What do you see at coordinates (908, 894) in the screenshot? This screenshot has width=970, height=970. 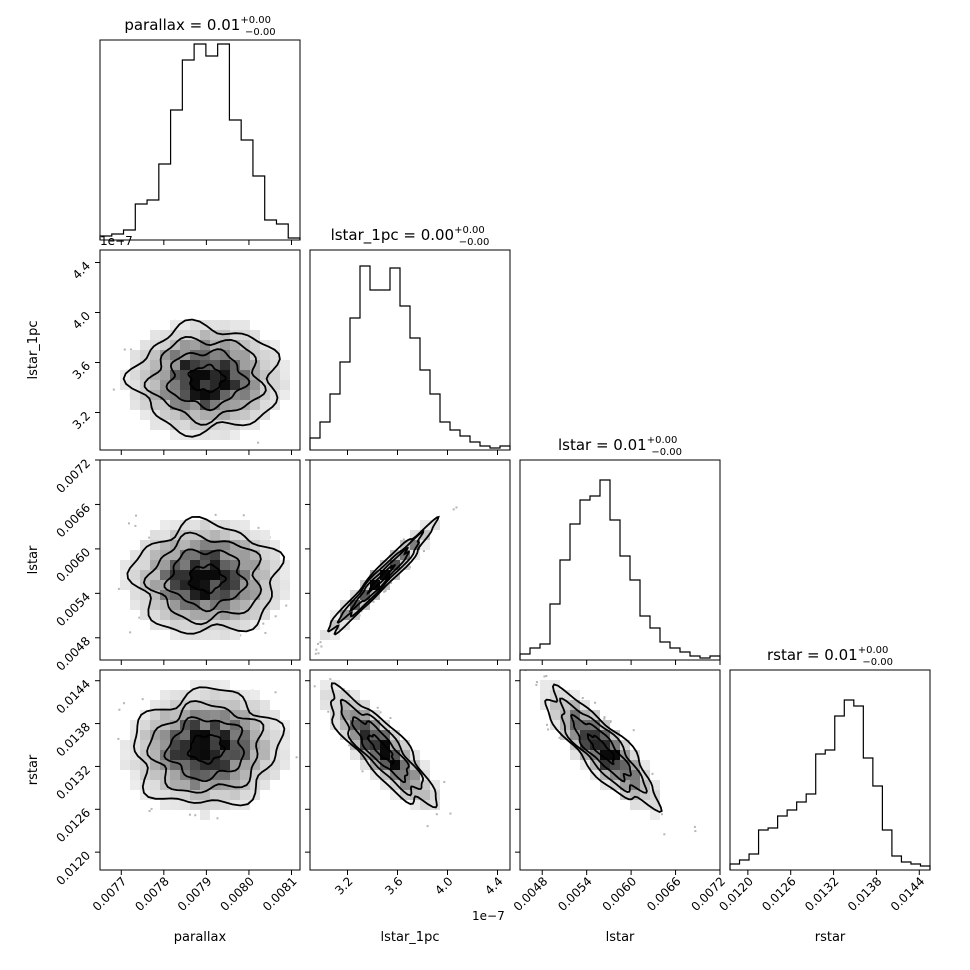 I see `x-tick-label-rstar: 0.0144` at bounding box center [908, 894].